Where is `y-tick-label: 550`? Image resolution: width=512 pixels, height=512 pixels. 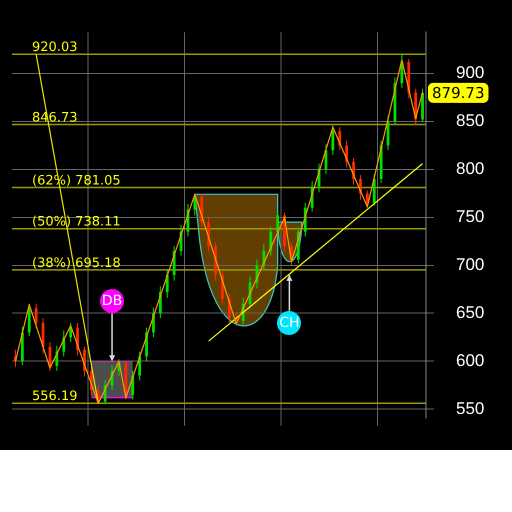 y-tick-label: 550 is located at coordinates (470, 408).